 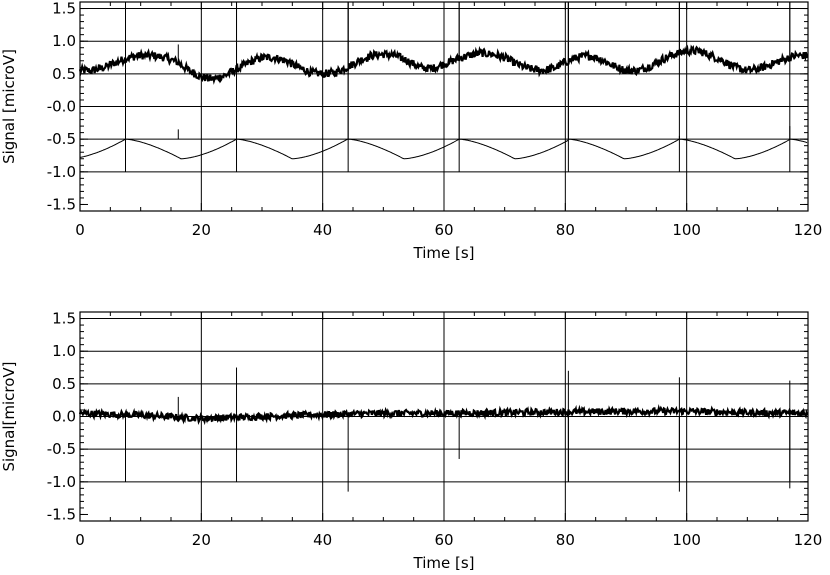 What do you see at coordinates (443, 540) in the screenshot?
I see `bottom-x-tick-label: 60` at bounding box center [443, 540].